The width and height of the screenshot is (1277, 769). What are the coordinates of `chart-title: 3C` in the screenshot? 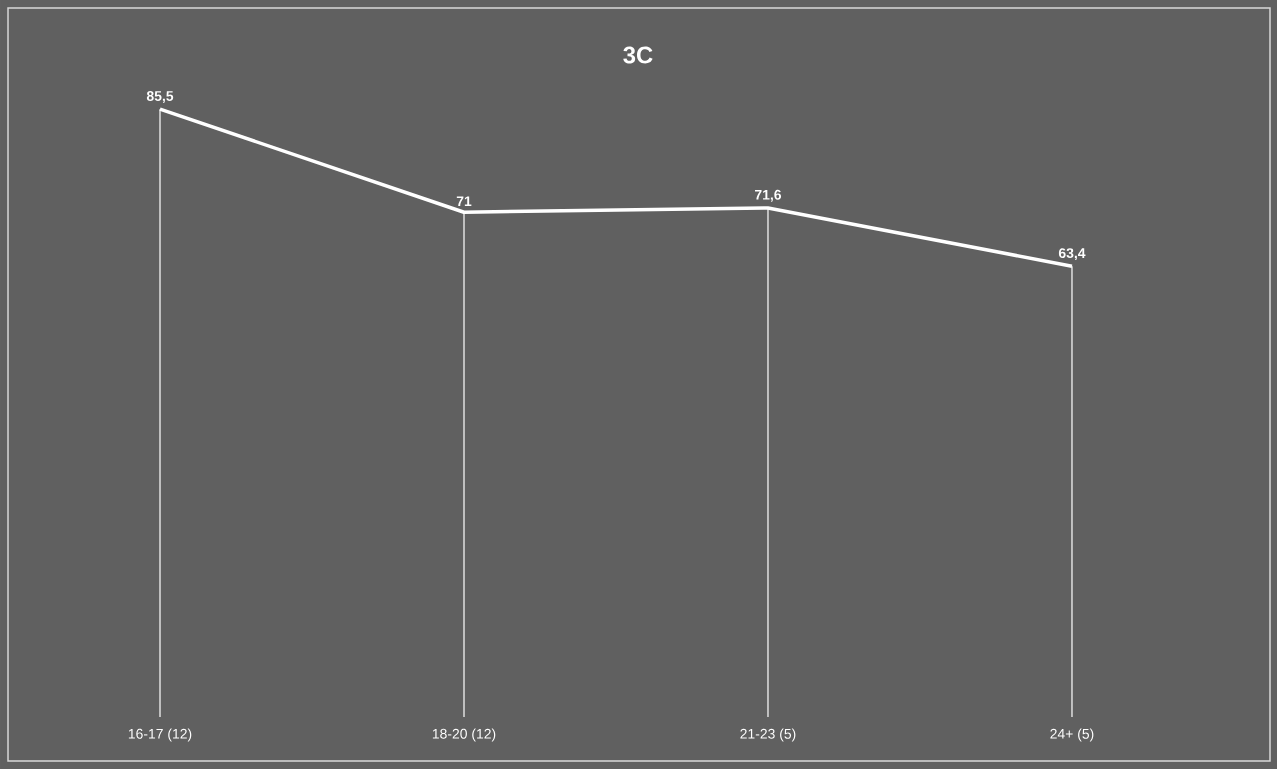 It's located at (638, 55).